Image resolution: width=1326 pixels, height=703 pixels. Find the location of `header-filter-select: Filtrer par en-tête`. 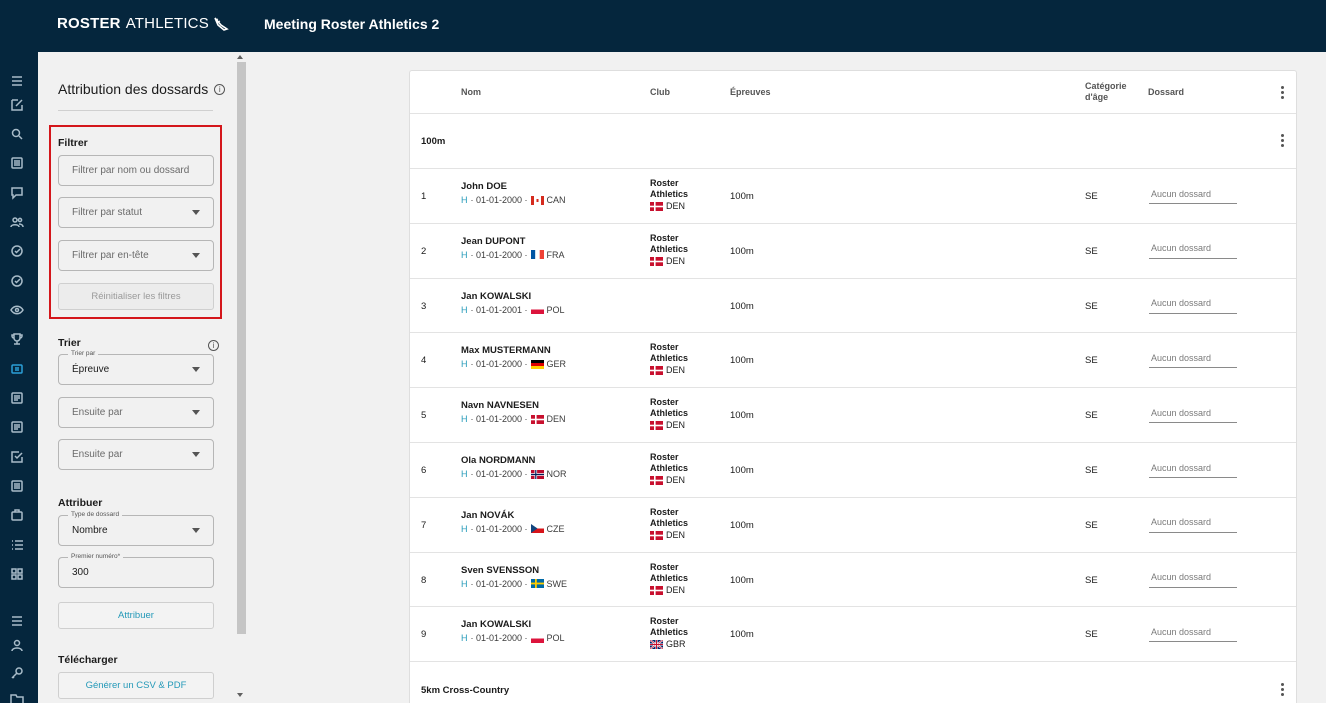

header-filter-select: Filtrer par en-tête is located at coordinates (136, 255).